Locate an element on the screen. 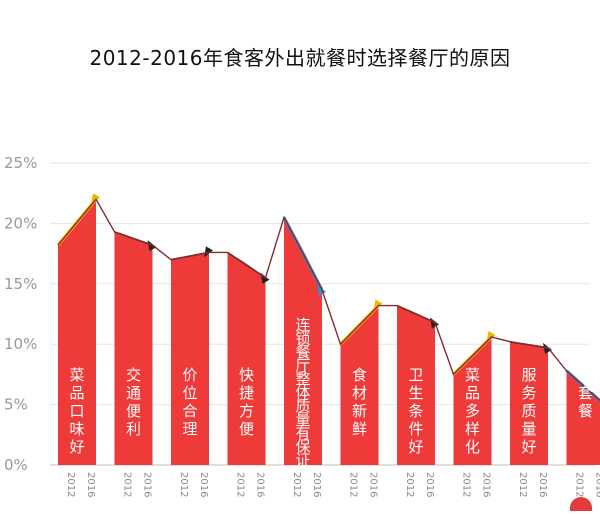 The height and width of the screenshot is (515, 600). category-label-char: 体 is located at coordinates (302, 393).